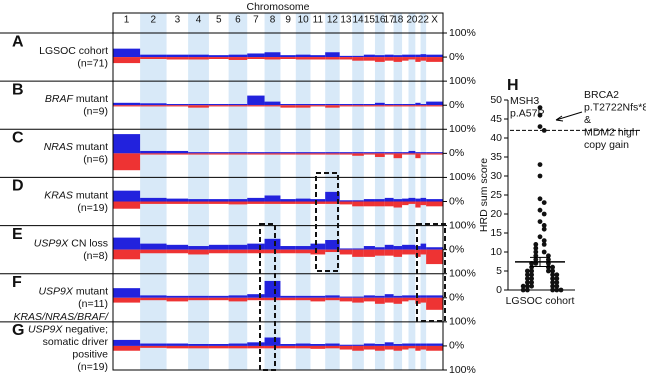 This screenshot has height=377, width=646. What do you see at coordinates (569, 116) in the screenshot?
I see `annotation-arrow` at bounding box center [569, 116].